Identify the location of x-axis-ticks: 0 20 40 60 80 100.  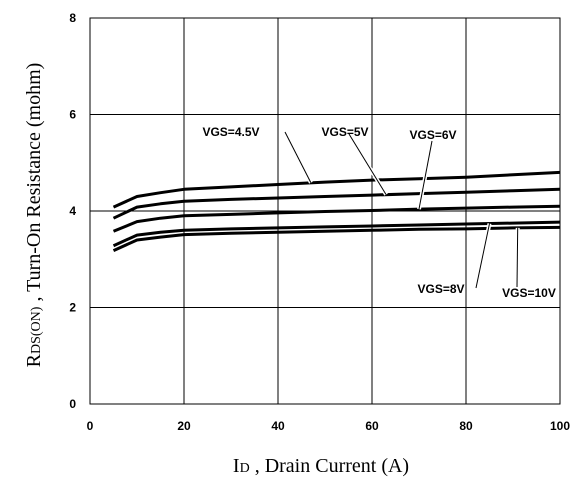
(329, 426).